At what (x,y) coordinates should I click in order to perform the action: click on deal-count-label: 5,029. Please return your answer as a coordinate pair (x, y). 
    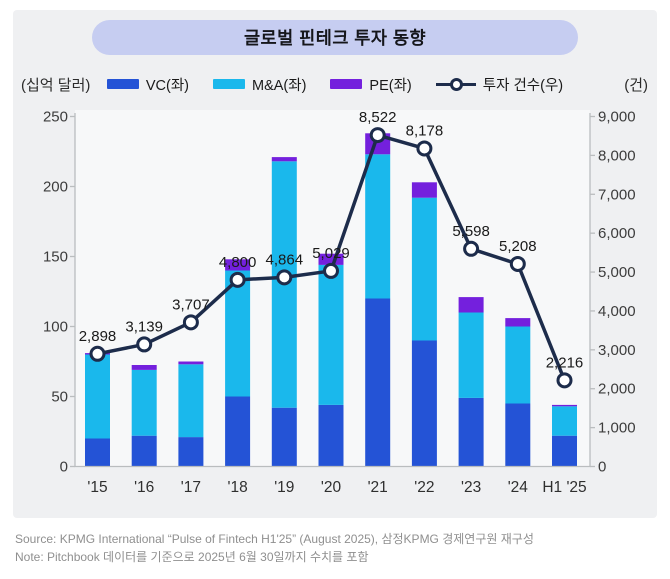
    Looking at the image, I should click on (331, 253).